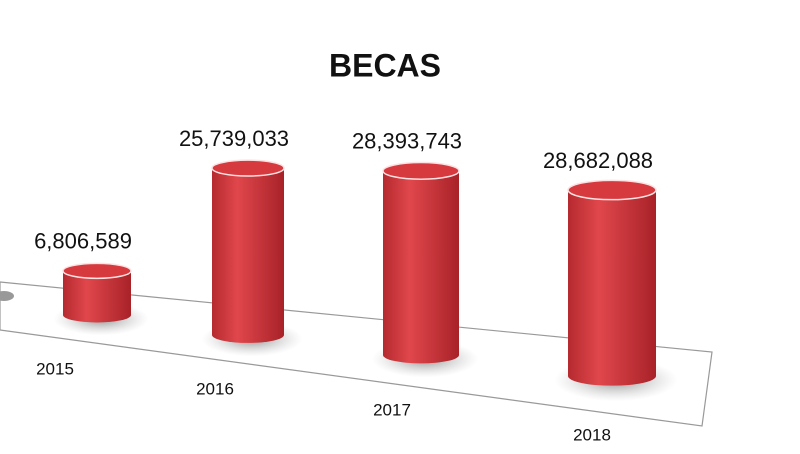 Image resolution: width=800 pixels, height=454 pixels. I want to click on value-label: 25,739,033, so click(234, 138).